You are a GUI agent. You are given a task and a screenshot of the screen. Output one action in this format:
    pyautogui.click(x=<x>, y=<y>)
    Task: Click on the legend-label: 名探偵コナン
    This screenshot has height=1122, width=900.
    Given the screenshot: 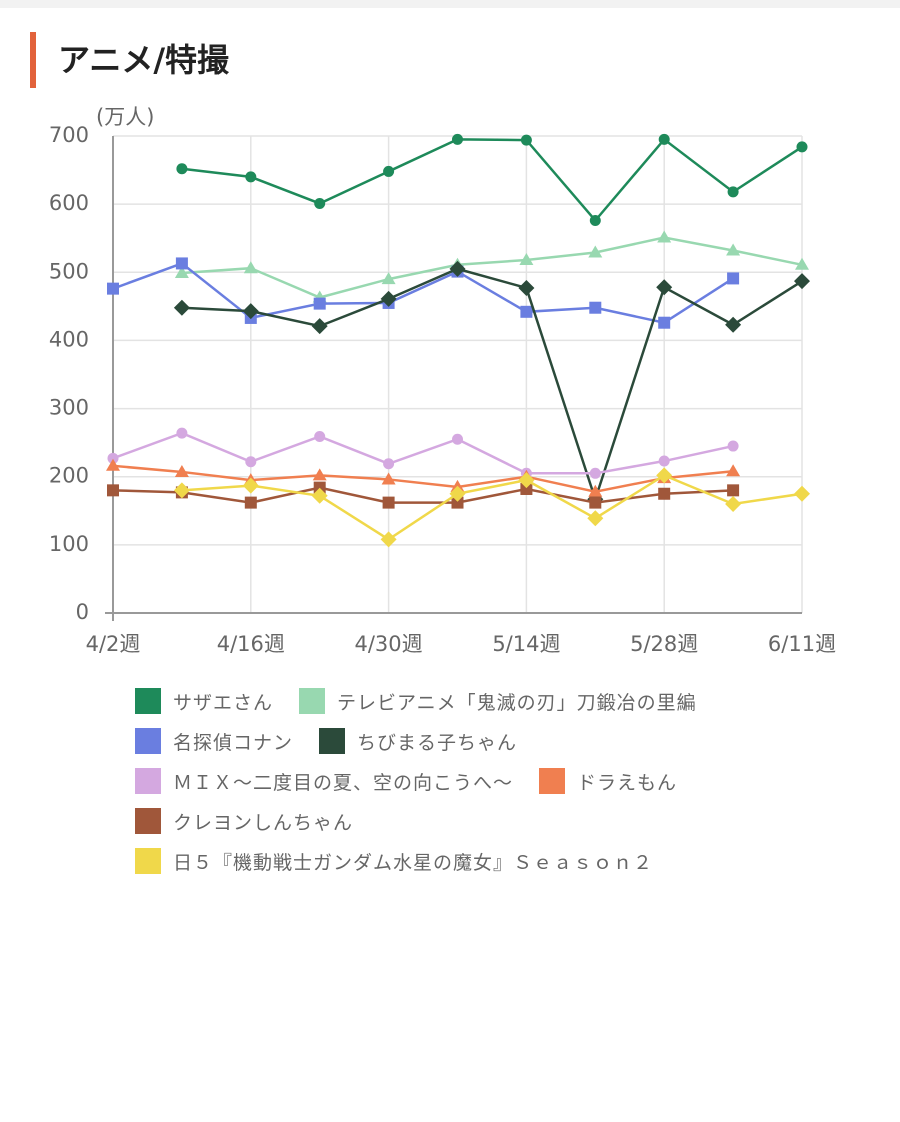 What is the action you would take?
    pyautogui.click(x=233, y=742)
    